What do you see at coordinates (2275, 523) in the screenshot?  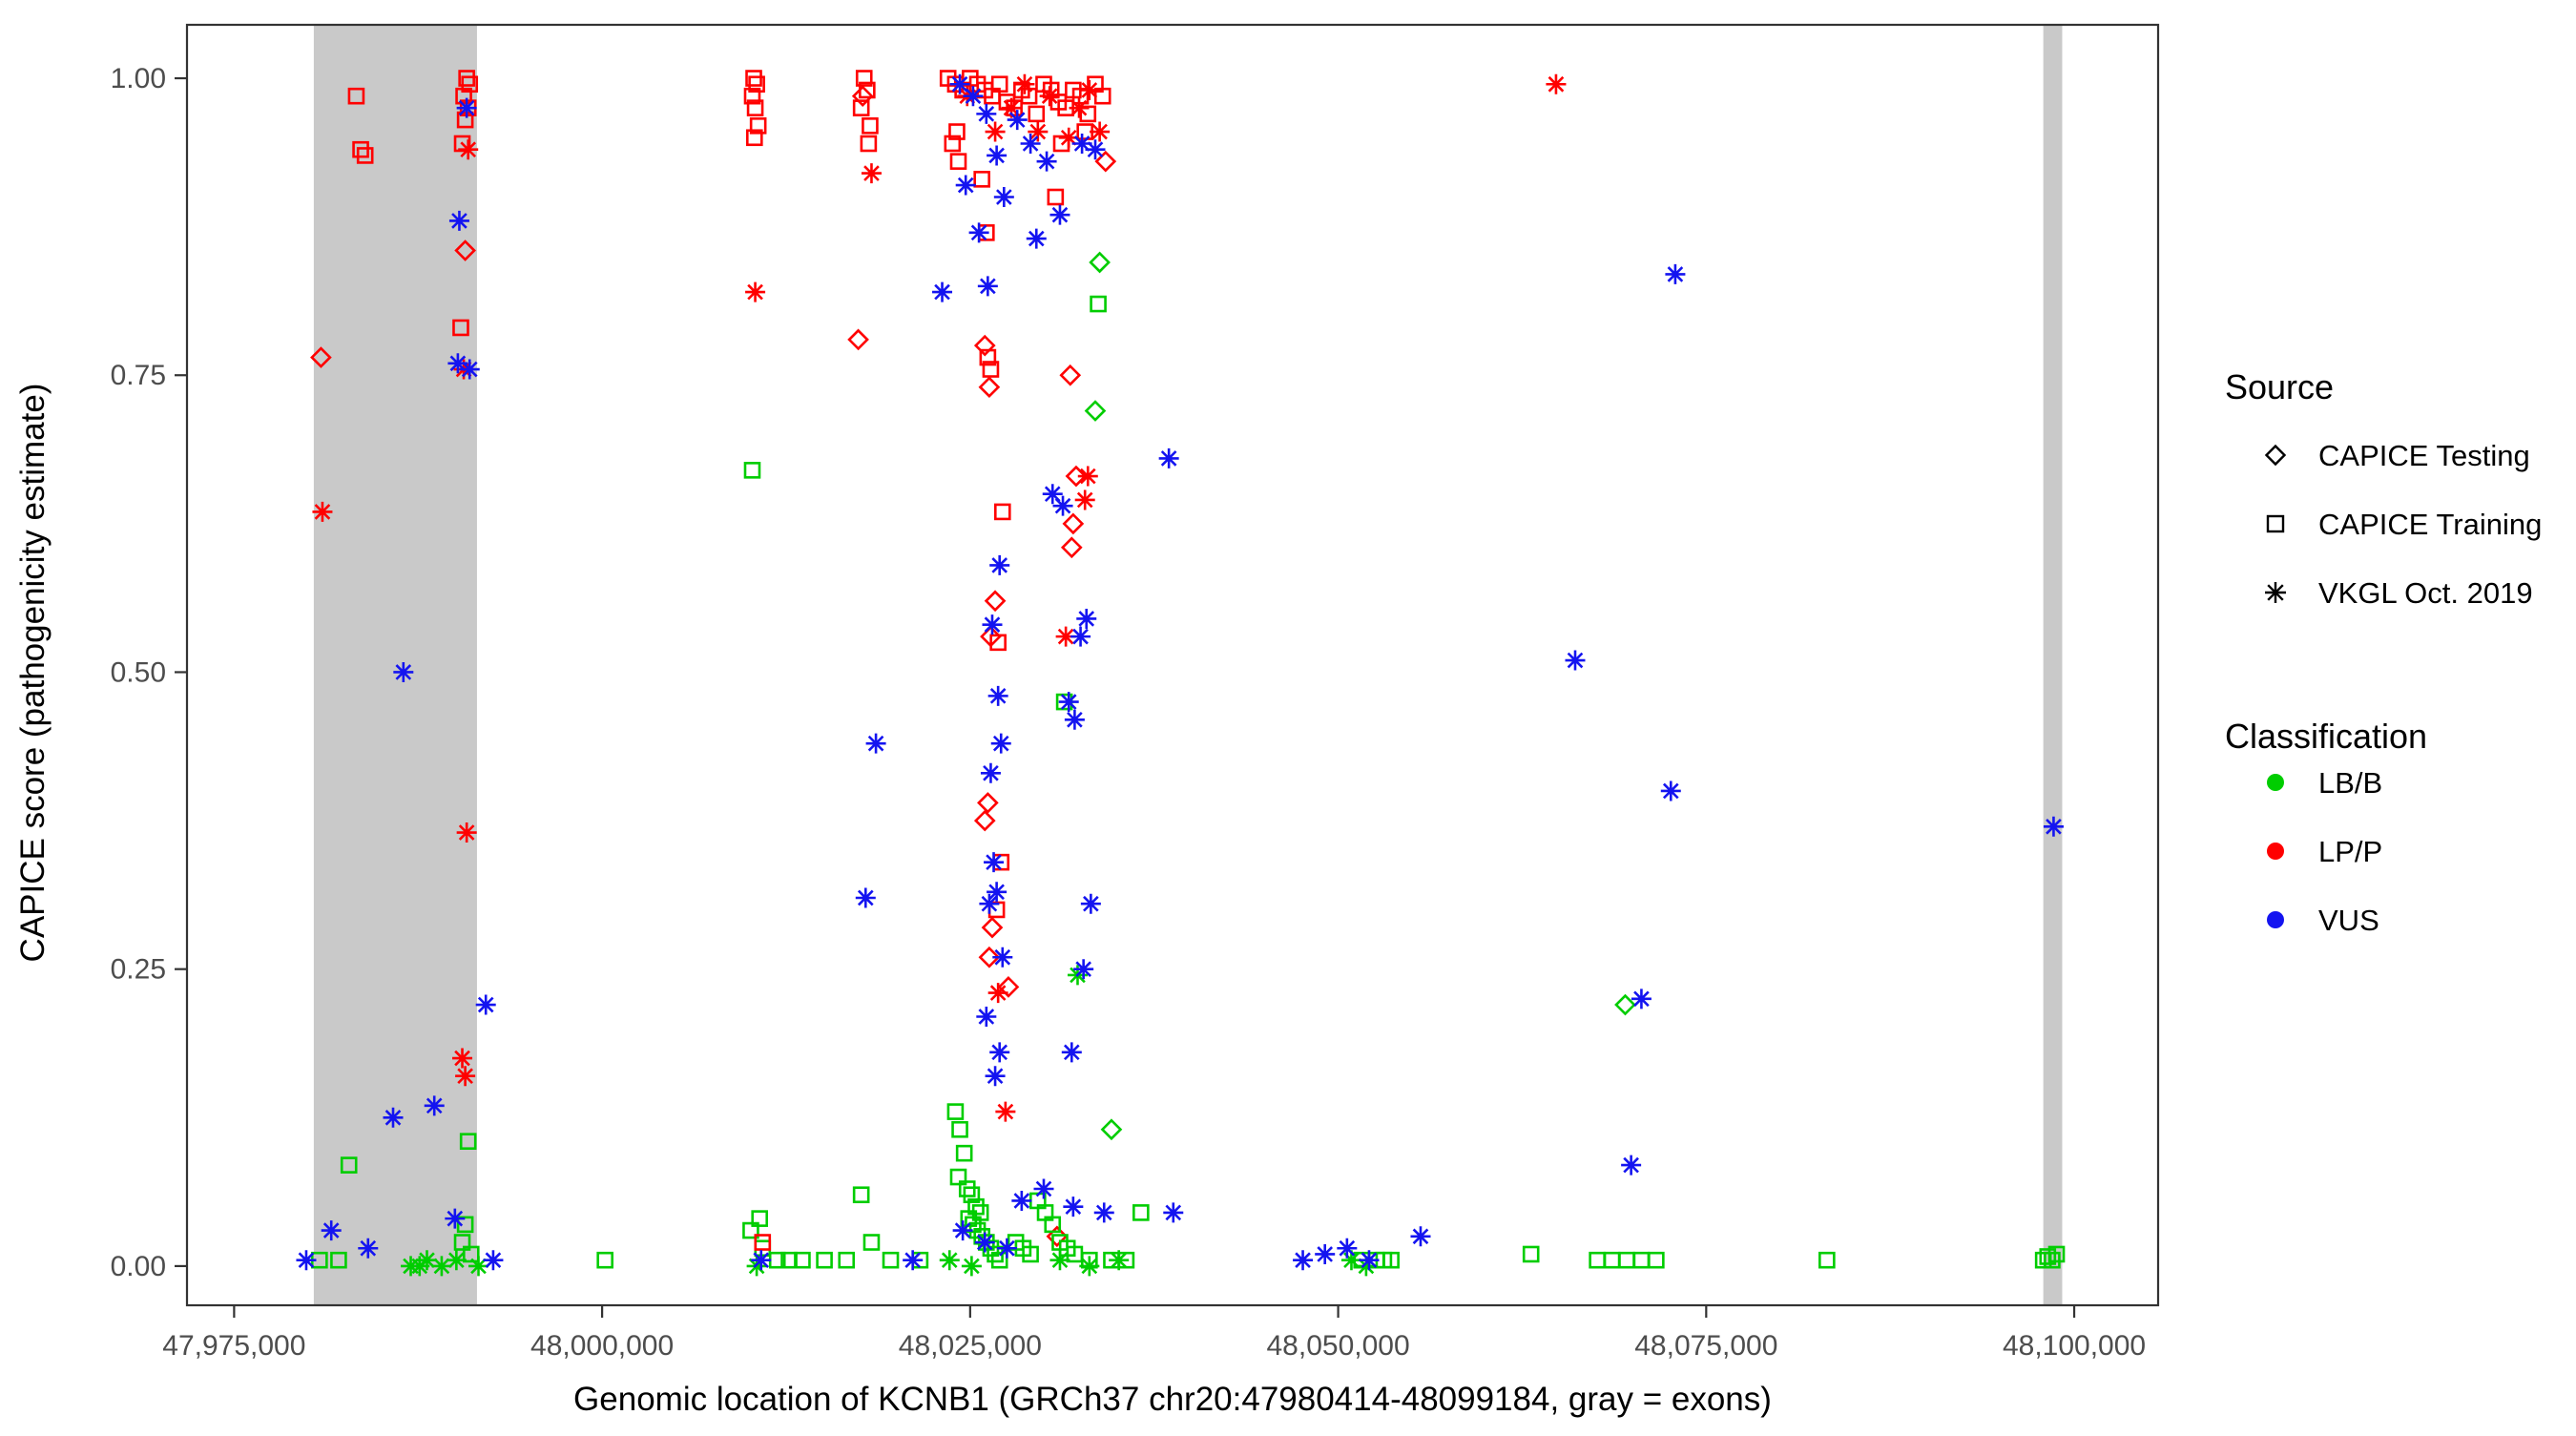 I see `square-icon` at bounding box center [2275, 523].